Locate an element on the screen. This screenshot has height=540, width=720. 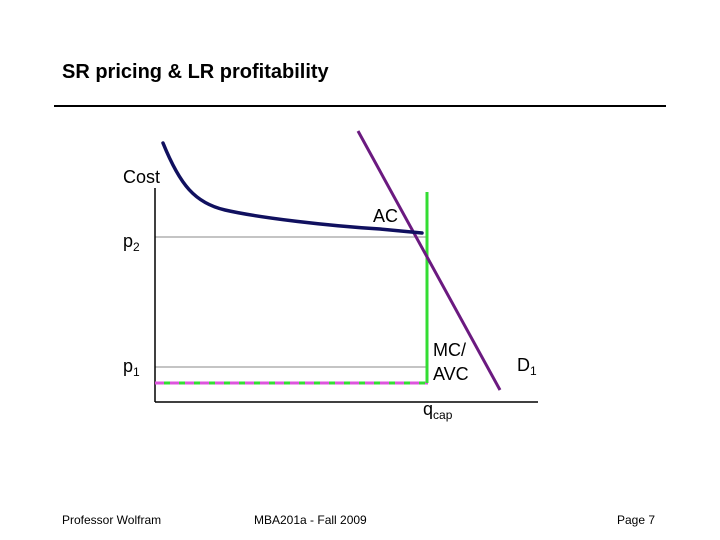
title-divider is located at coordinates (360, 106).